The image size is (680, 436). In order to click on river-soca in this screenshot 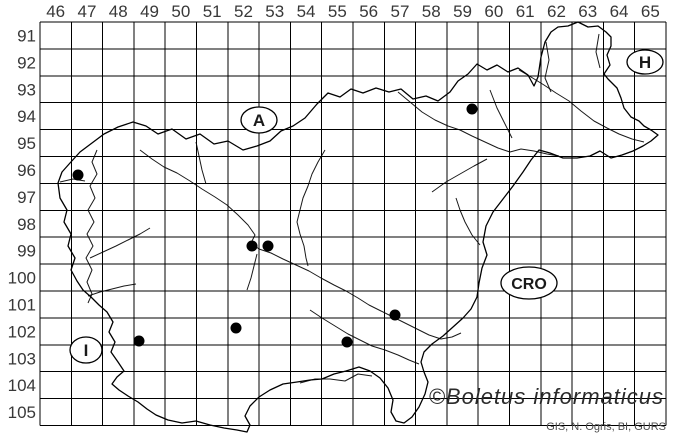, I will do `click(91, 226)`.